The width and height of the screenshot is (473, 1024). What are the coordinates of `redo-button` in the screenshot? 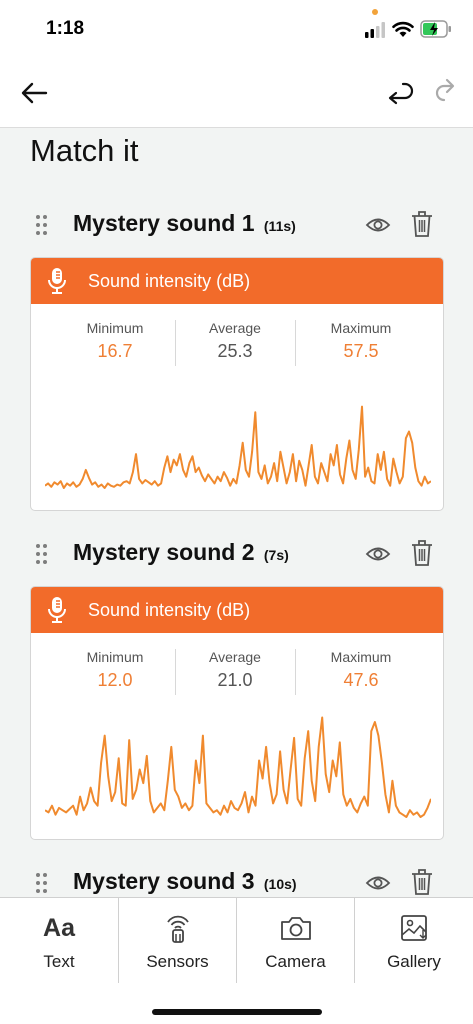 It's located at (447, 93).